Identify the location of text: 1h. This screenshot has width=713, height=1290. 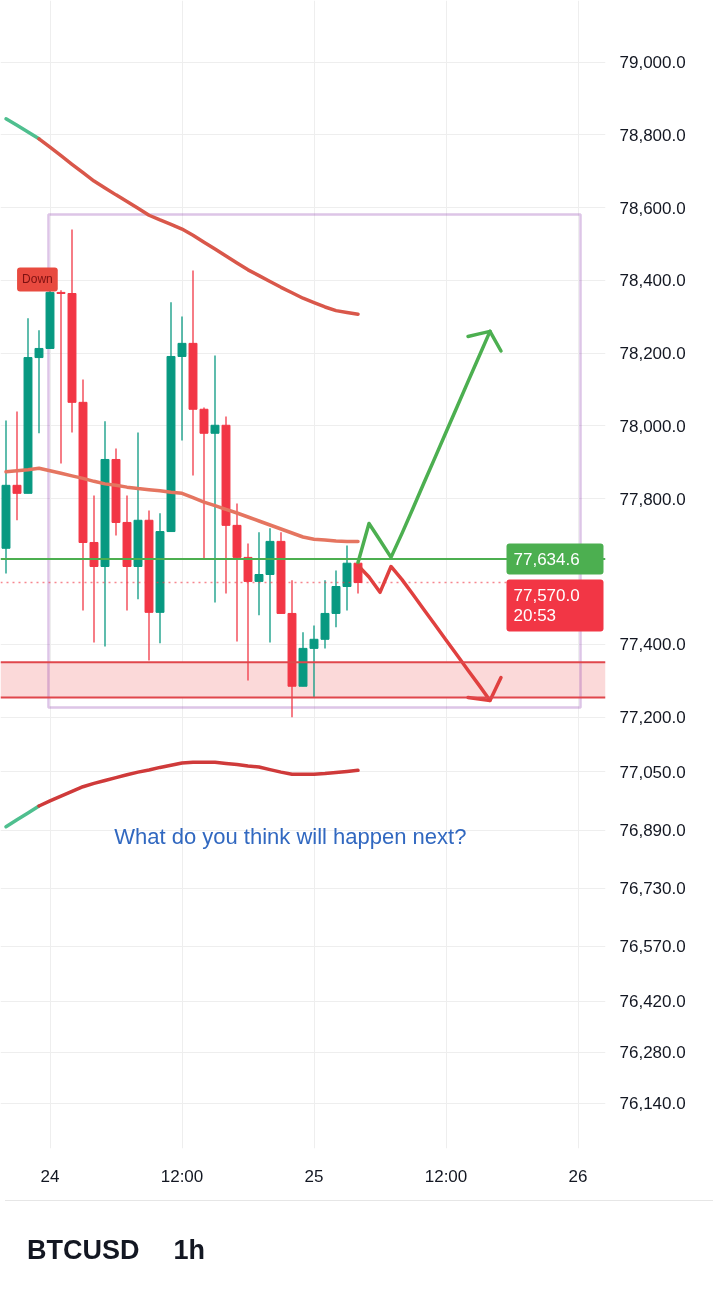
(189, 1250).